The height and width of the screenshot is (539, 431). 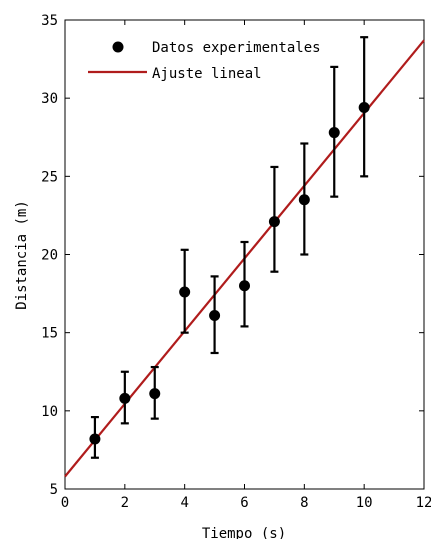 What do you see at coordinates (49, 412) in the screenshot?
I see `y-tick-label: 10` at bounding box center [49, 412].